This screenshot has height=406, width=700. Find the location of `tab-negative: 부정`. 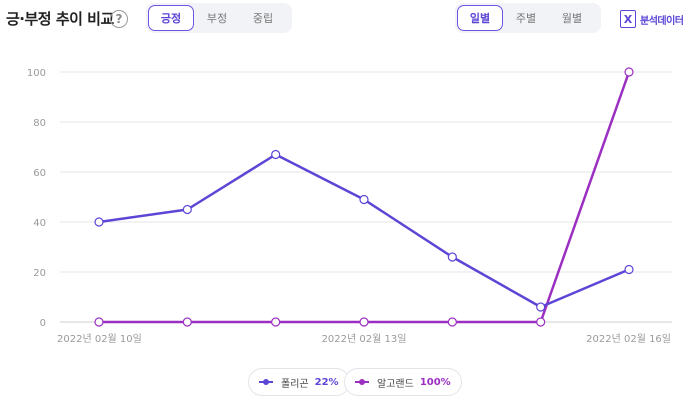

tab-negative: 부정 is located at coordinates (217, 18).